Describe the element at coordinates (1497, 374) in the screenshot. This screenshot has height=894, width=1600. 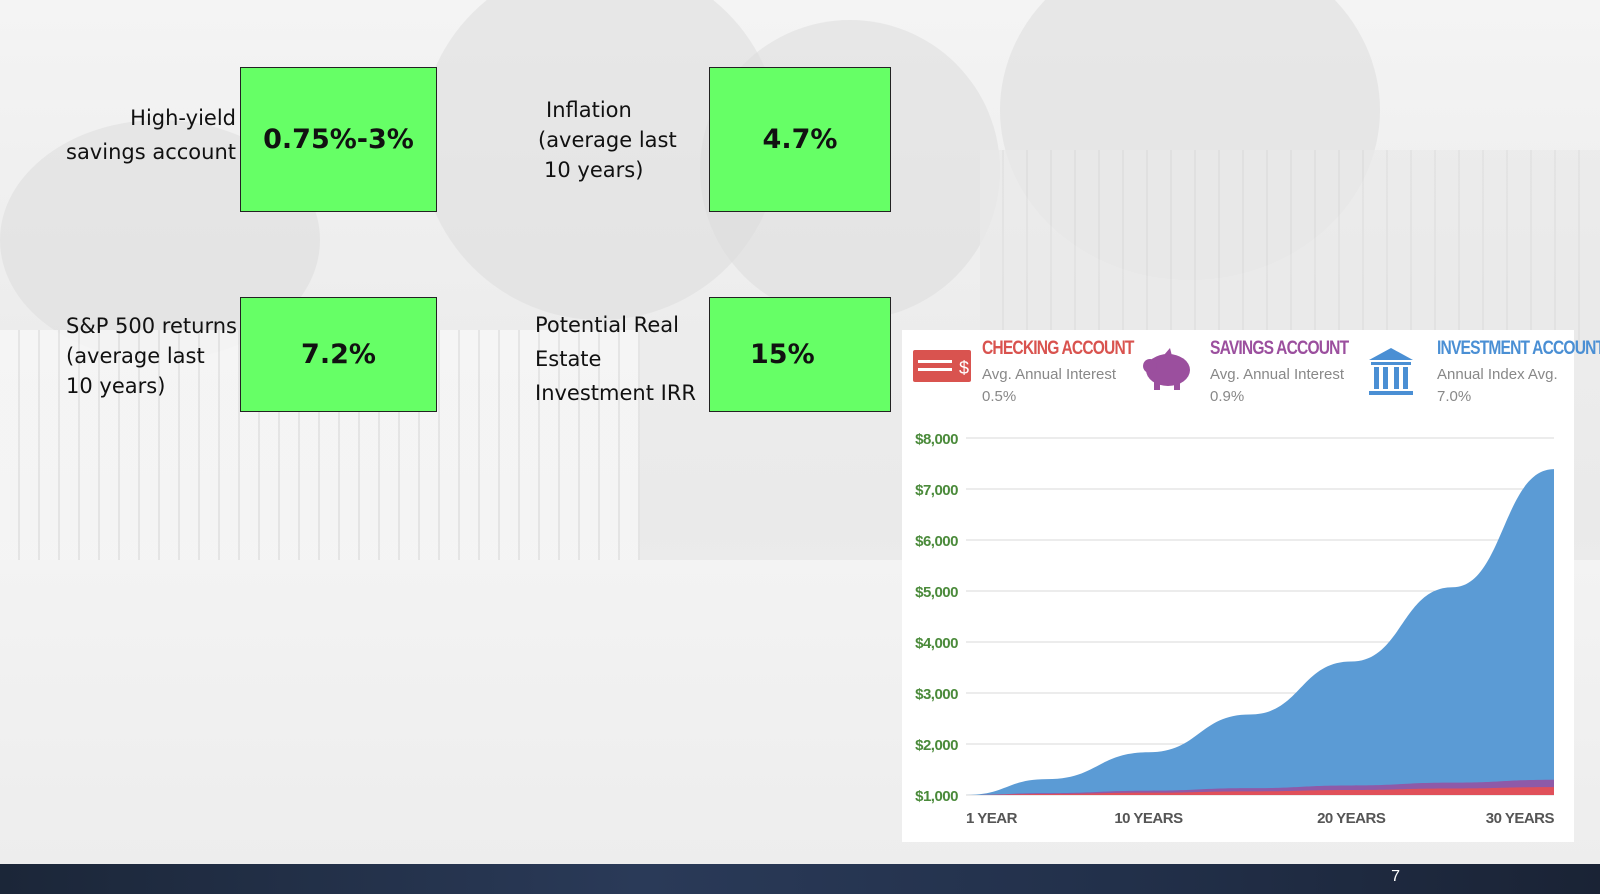
I see `legend-investment-subtitle: Annual Index Avg.` at that location.